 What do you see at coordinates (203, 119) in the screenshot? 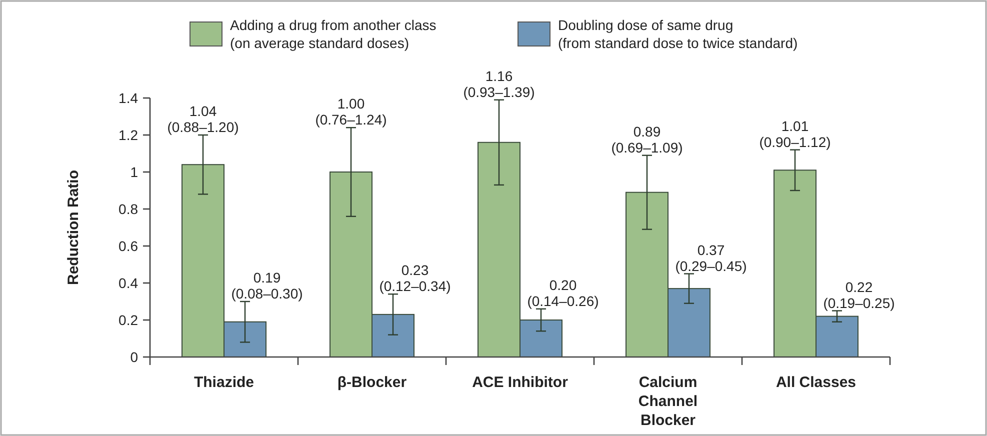
I see `data-label: 1.04 (0.88–1.20)` at bounding box center [203, 119].